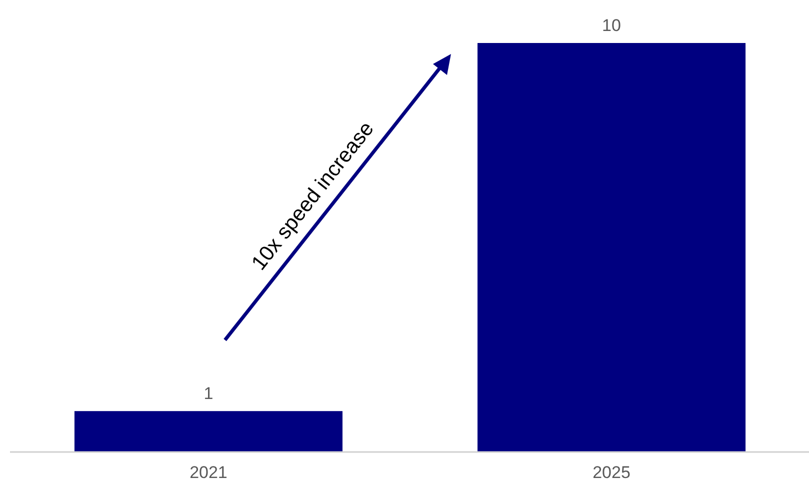 The image size is (809, 489). Describe the element at coordinates (209, 472) in the screenshot. I see `x-tick-label: 2021` at that location.